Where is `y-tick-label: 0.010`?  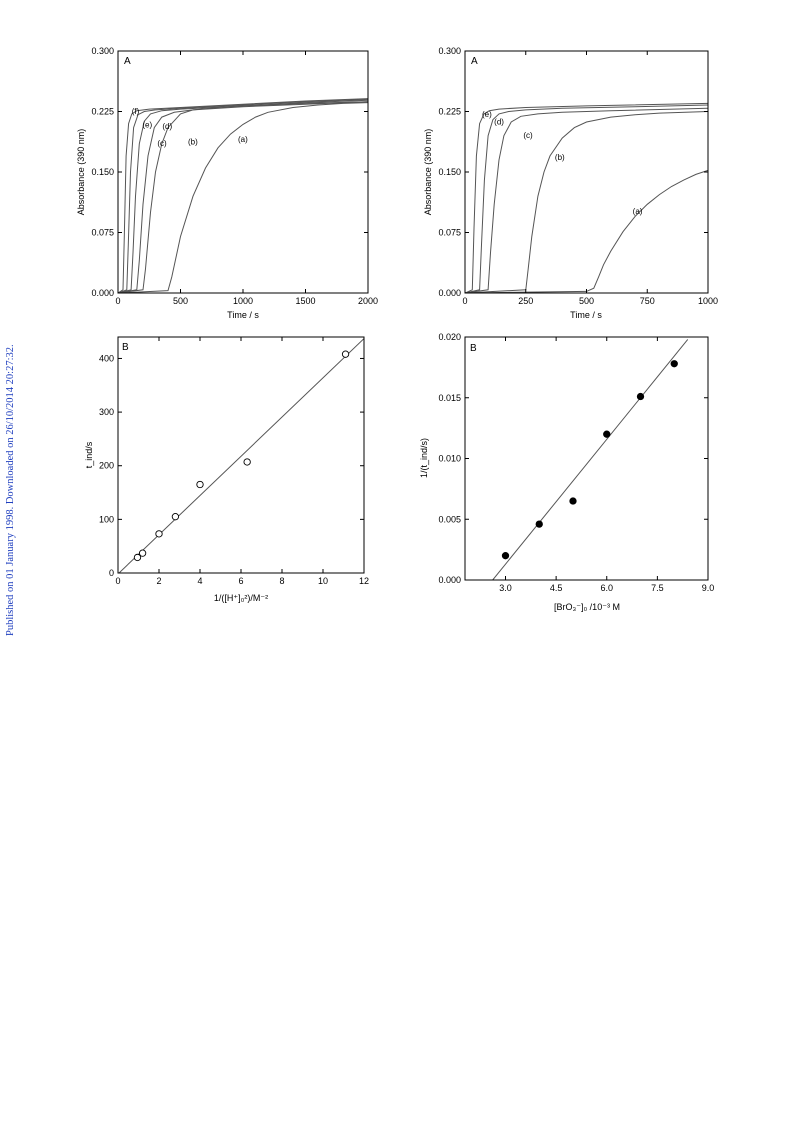 y-tick-label: 0.010 is located at coordinates (449, 459).